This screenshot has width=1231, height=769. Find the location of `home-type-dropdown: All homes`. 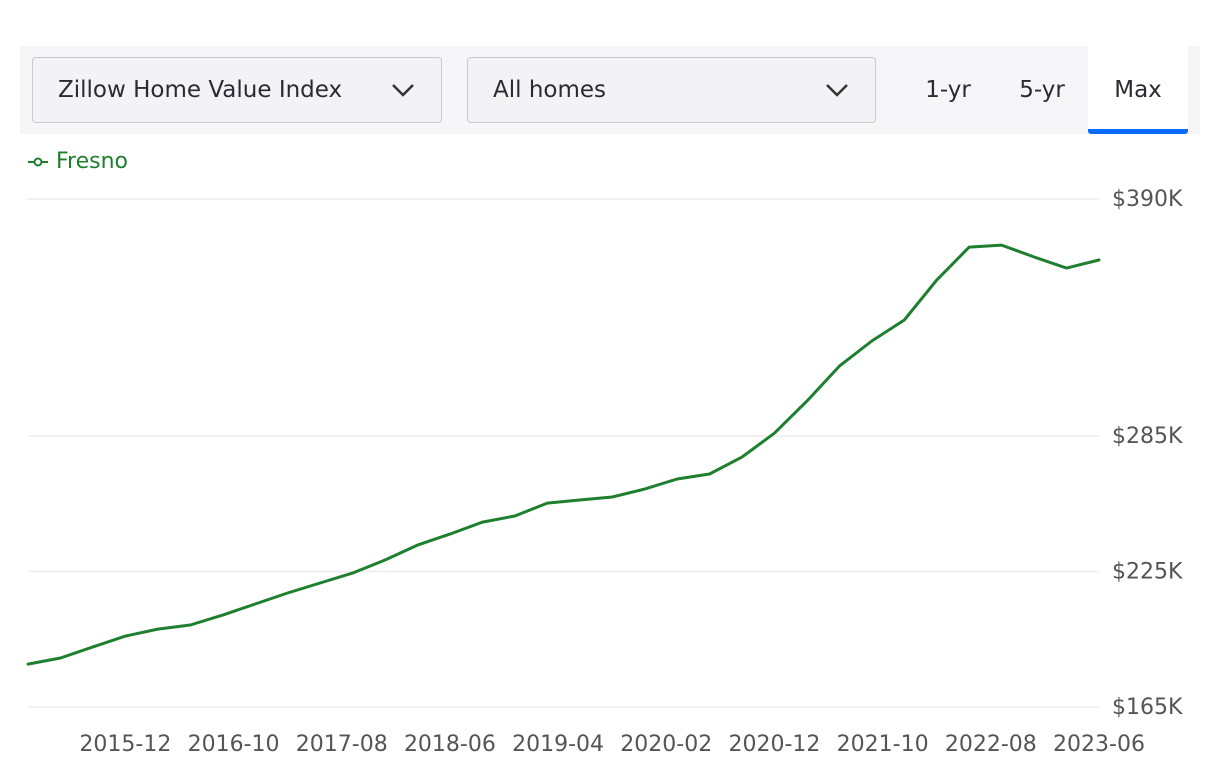

home-type-dropdown: All homes is located at coordinates (671, 90).